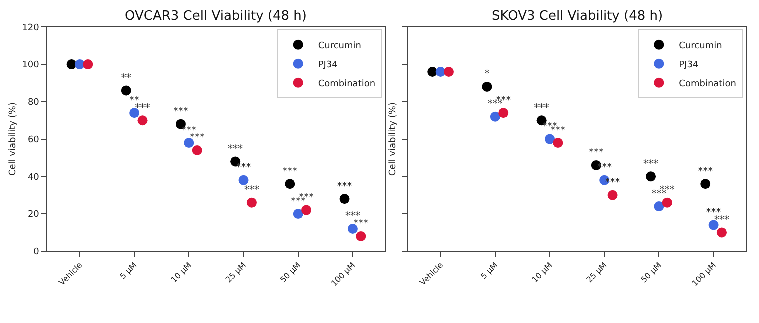 The width and height of the screenshot is (759, 323). Describe the element at coordinates (34, 177) in the screenshot. I see `y-tick-label: 40` at that location.